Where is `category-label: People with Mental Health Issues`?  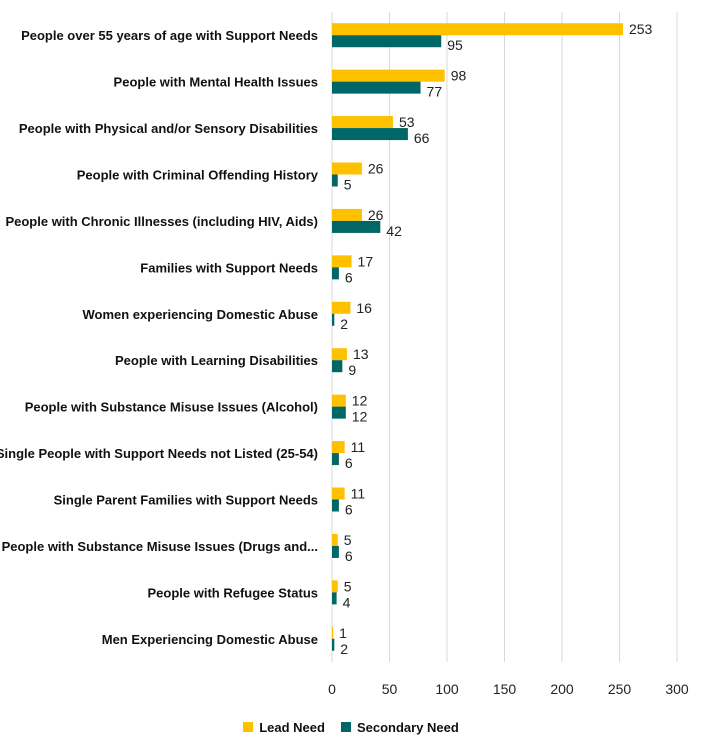 category-label: People with Mental Health Issues is located at coordinates (216, 82).